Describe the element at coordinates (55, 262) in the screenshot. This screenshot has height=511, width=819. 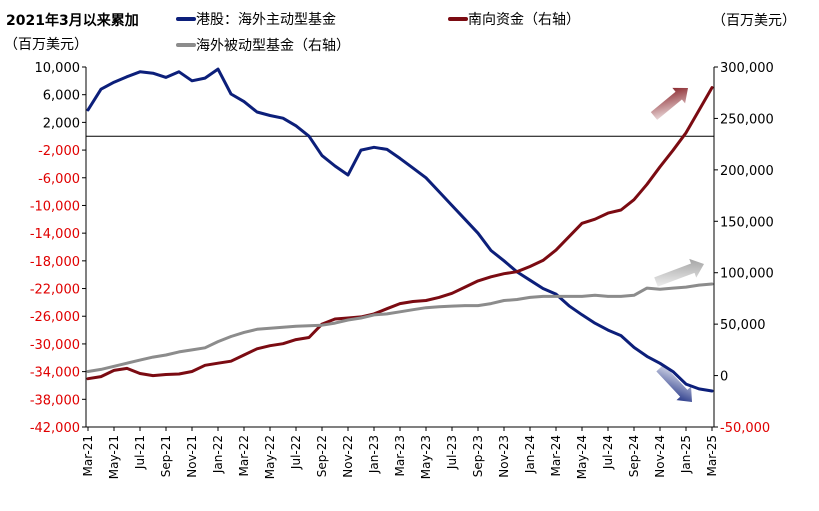
I see `left-tick-label: -18,000` at that location.